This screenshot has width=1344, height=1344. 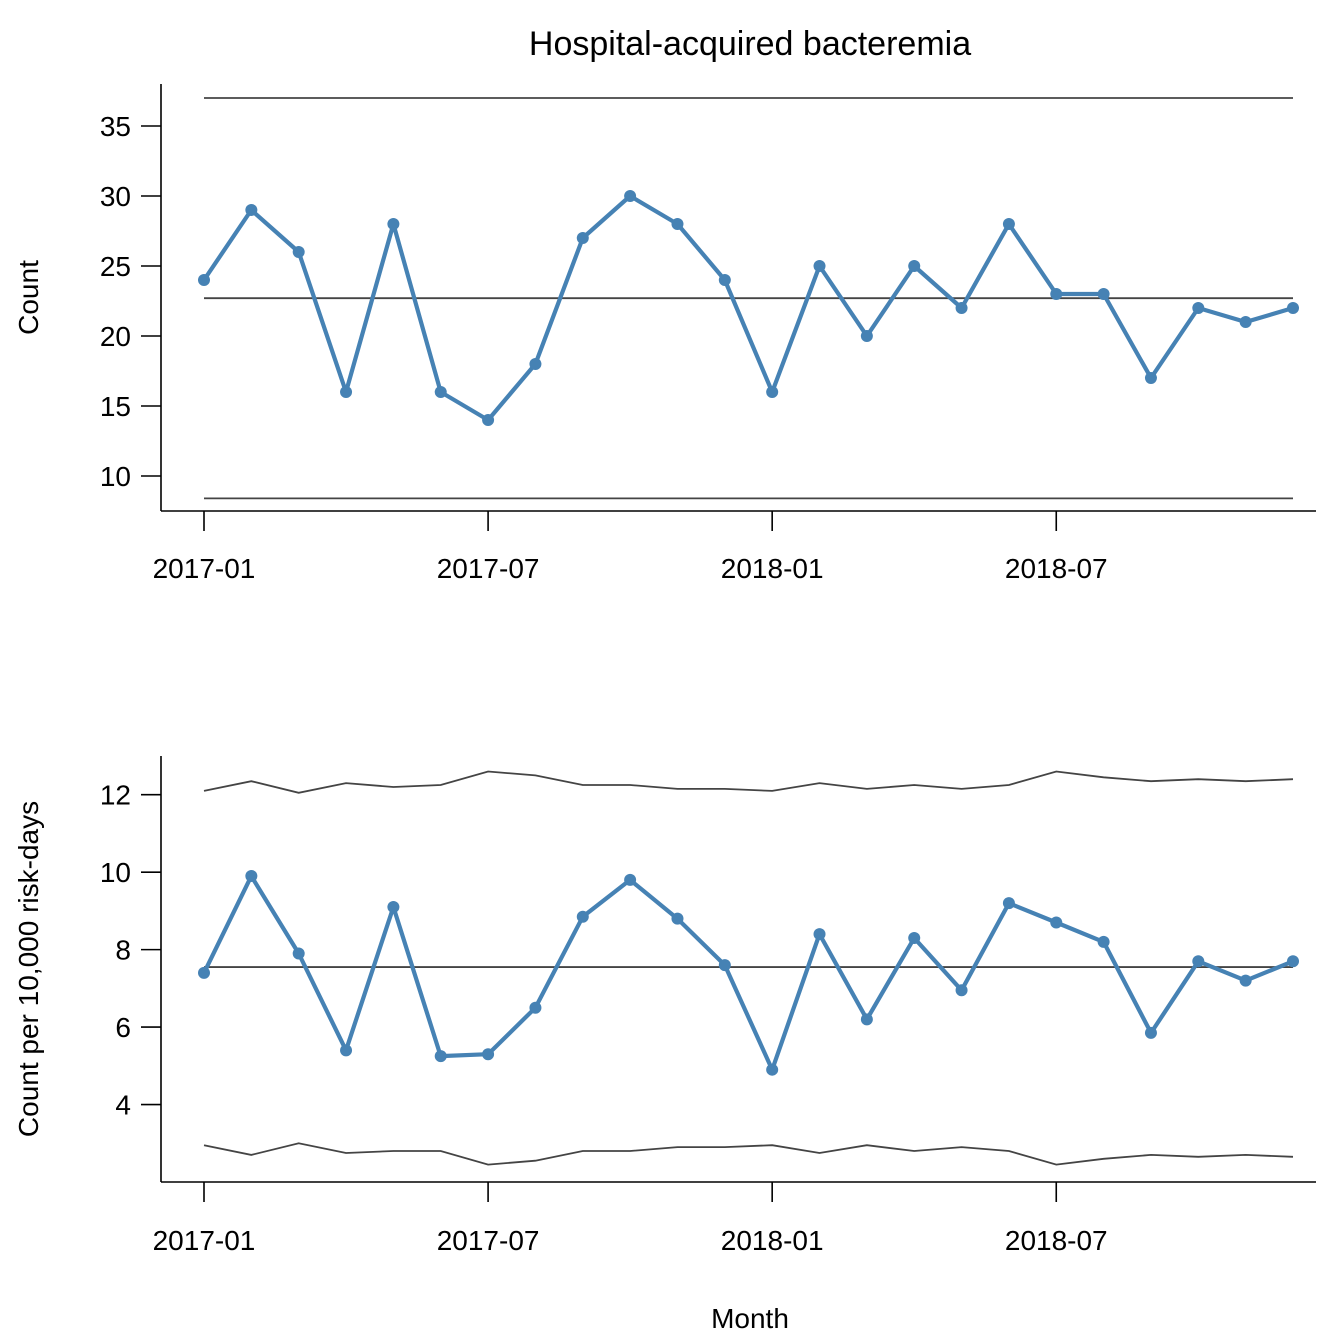 What do you see at coordinates (115, 266) in the screenshot?
I see `y-tick-label: 25` at bounding box center [115, 266].